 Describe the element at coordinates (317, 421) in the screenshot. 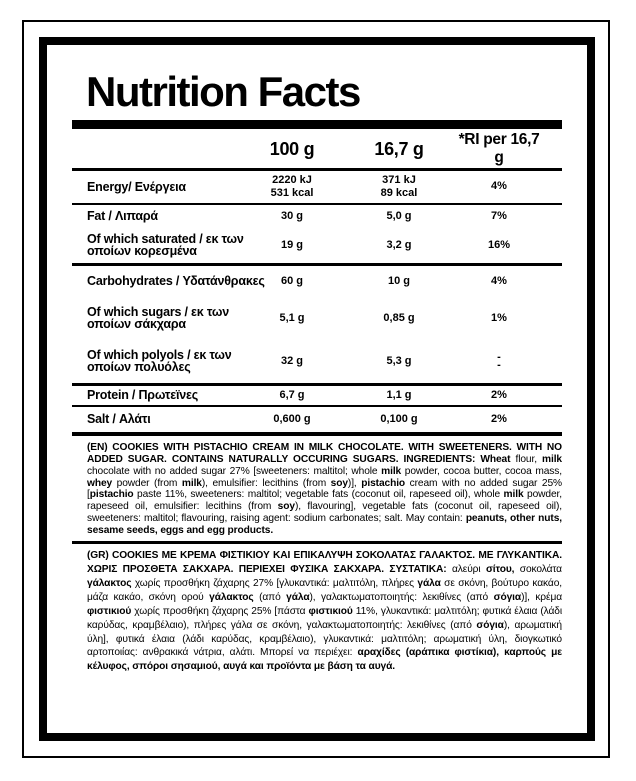

I see `table-row-salt: Salt / Αλάτι 0,600 g 0,100 g 2%` at that location.